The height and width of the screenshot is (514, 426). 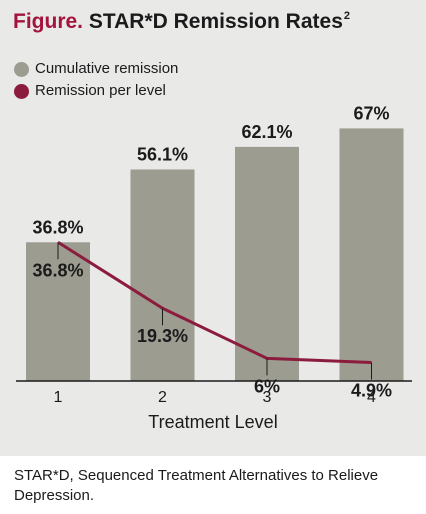 I want to click on legend-marker-per-level, so click(x=21, y=91).